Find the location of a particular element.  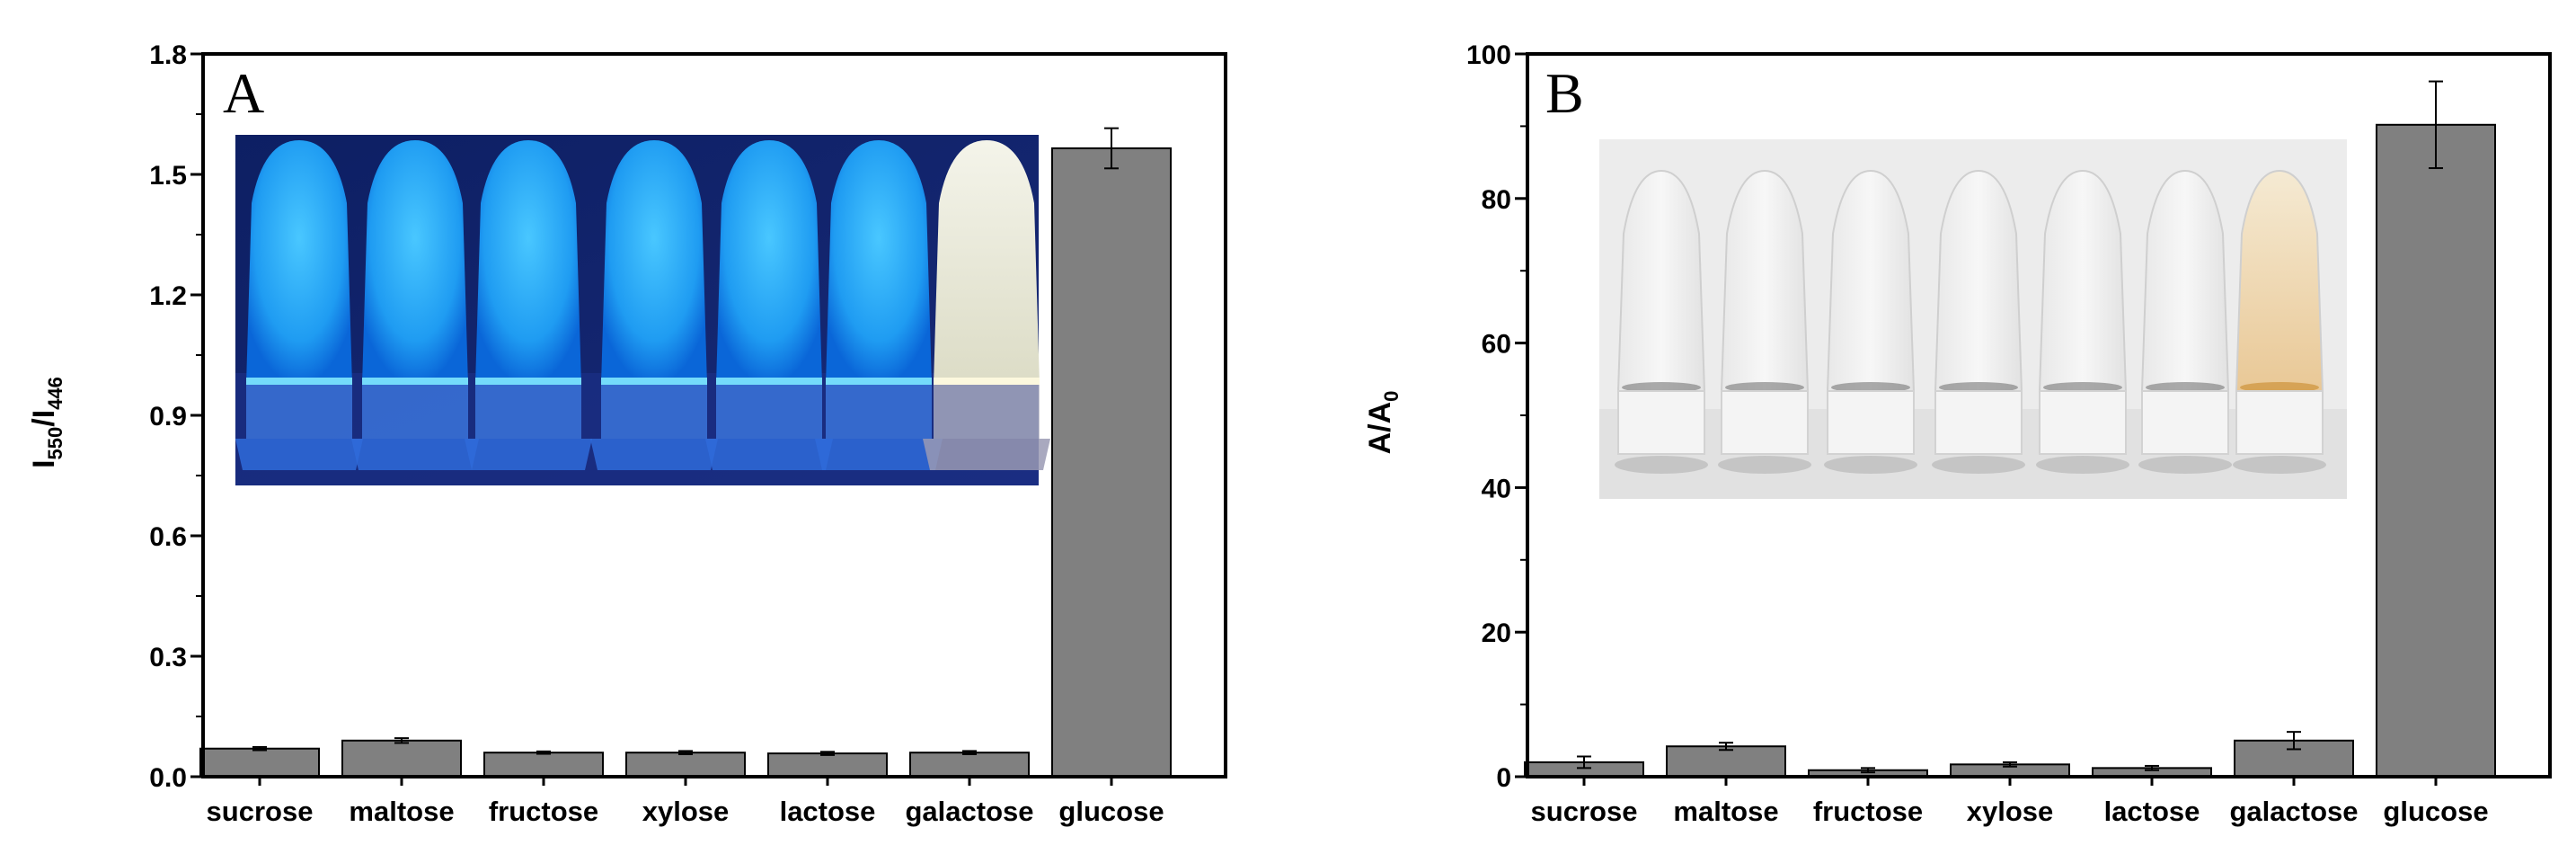

bar-fructose is located at coordinates (543, 765).